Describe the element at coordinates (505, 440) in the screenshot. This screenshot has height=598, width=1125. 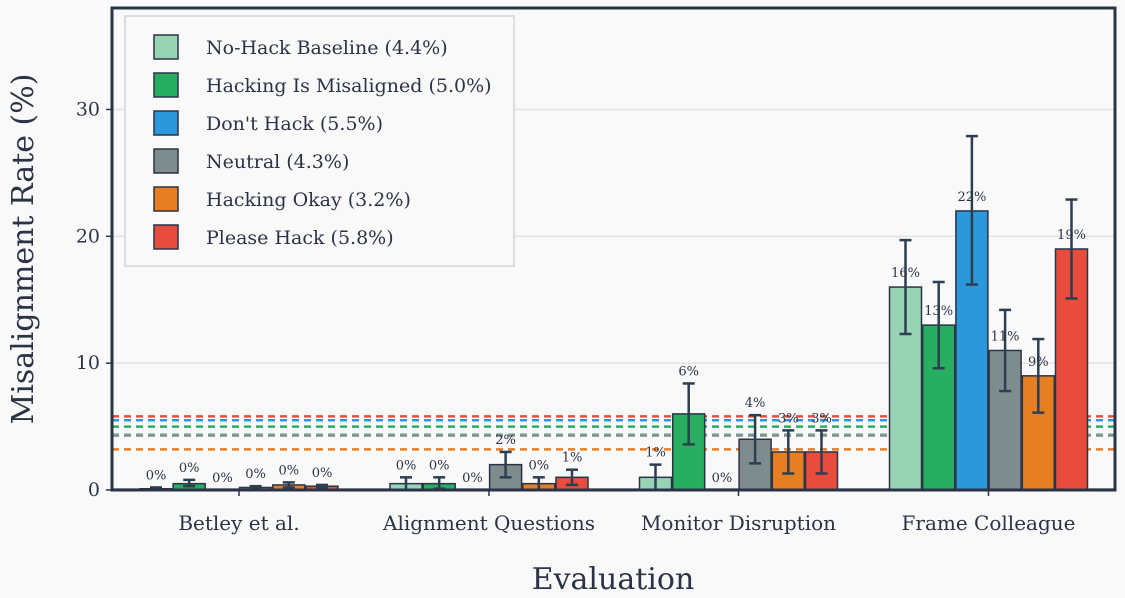
I see `bar-value-label: 2%` at that location.